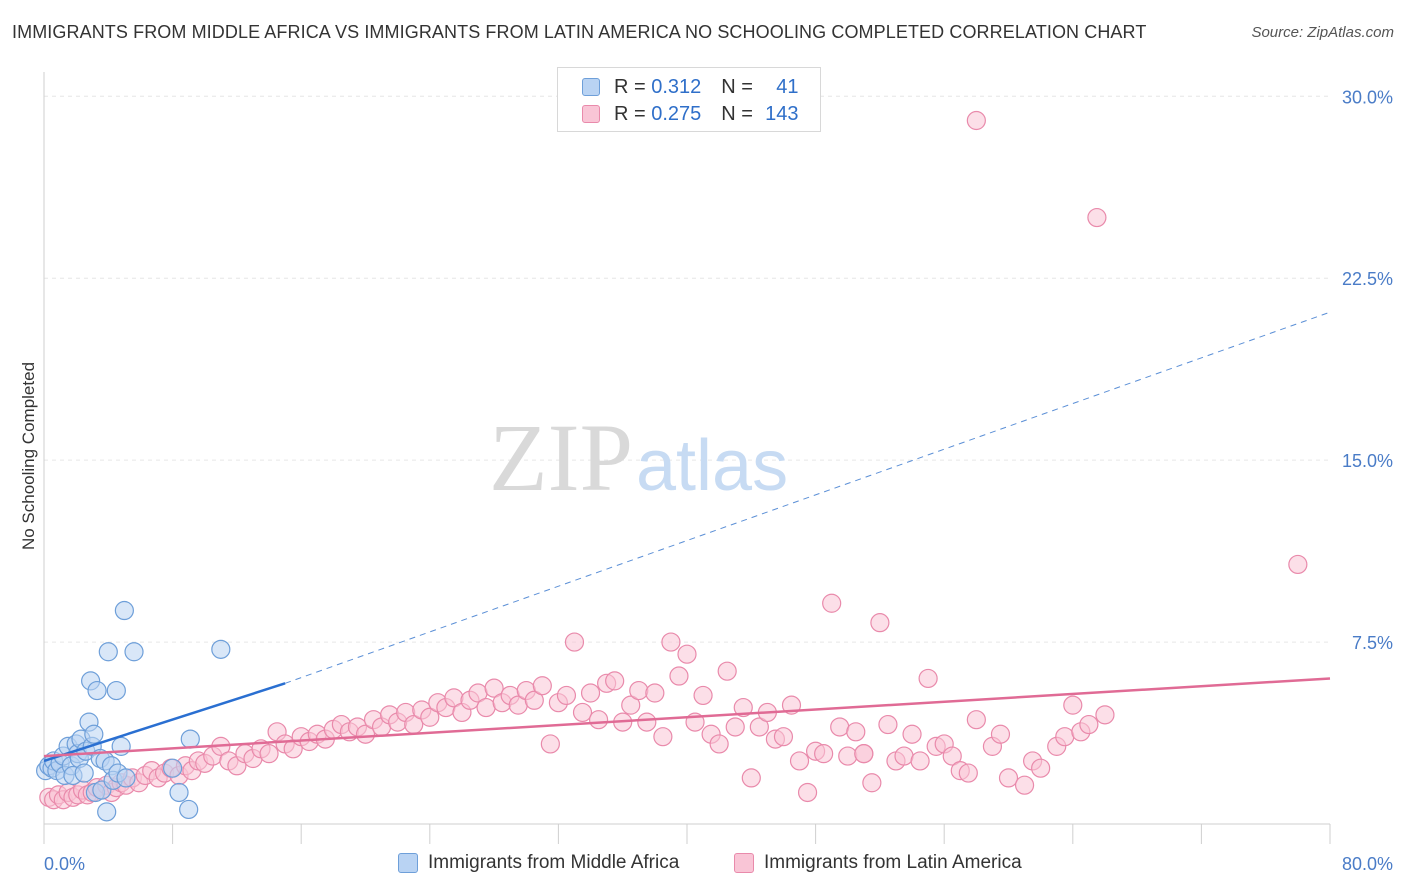 This screenshot has height=892, width=1406. I want to click on series-middle-africa, so click(133, 711).